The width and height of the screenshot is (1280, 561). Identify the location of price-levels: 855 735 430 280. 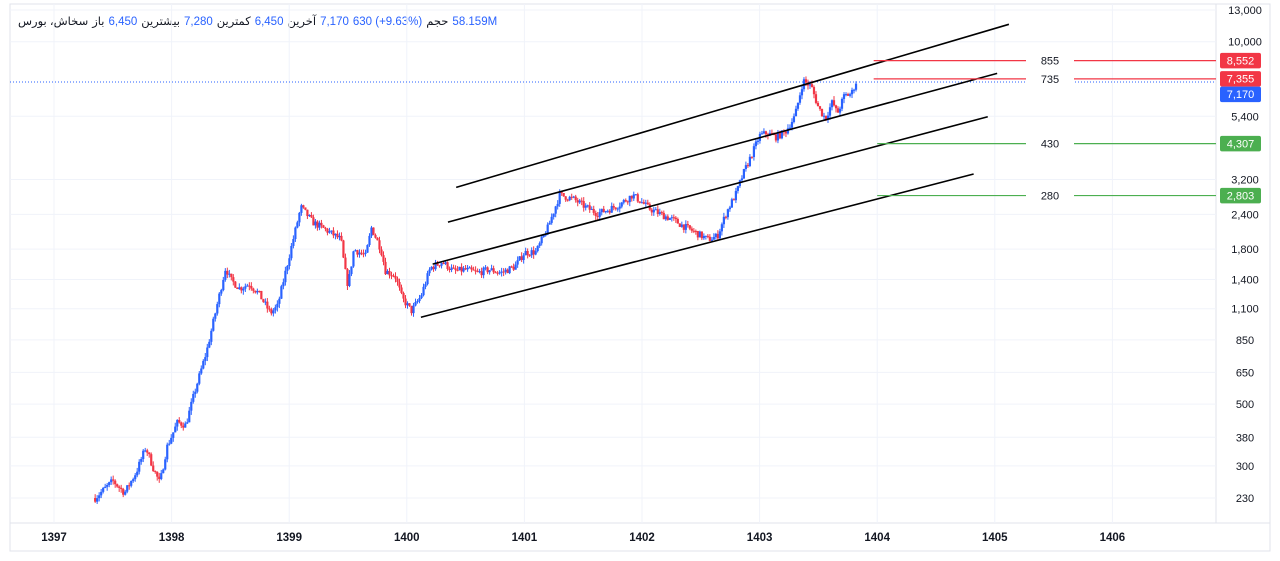
(1044, 128).